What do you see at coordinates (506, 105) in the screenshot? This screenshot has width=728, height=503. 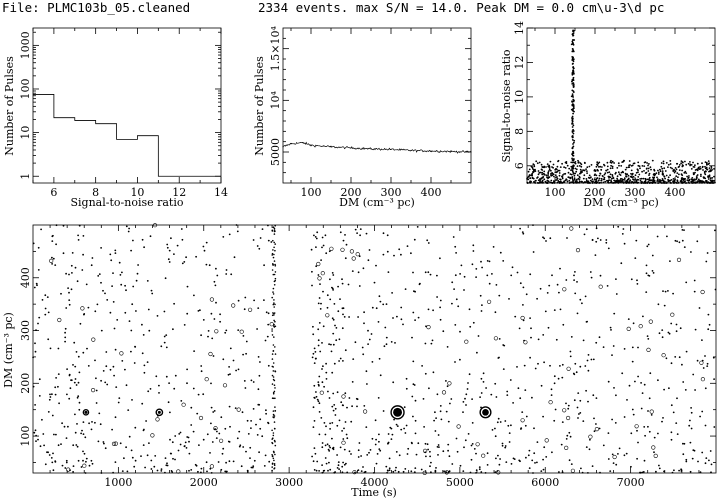 I see `snr-vs-dm-ylabel: Signal-to-noise ratio` at bounding box center [506, 105].